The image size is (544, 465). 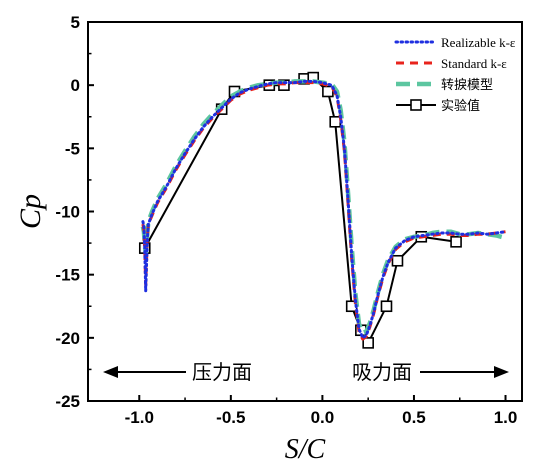 I want to click on legend-item-4: 实验值, so click(x=438, y=105).